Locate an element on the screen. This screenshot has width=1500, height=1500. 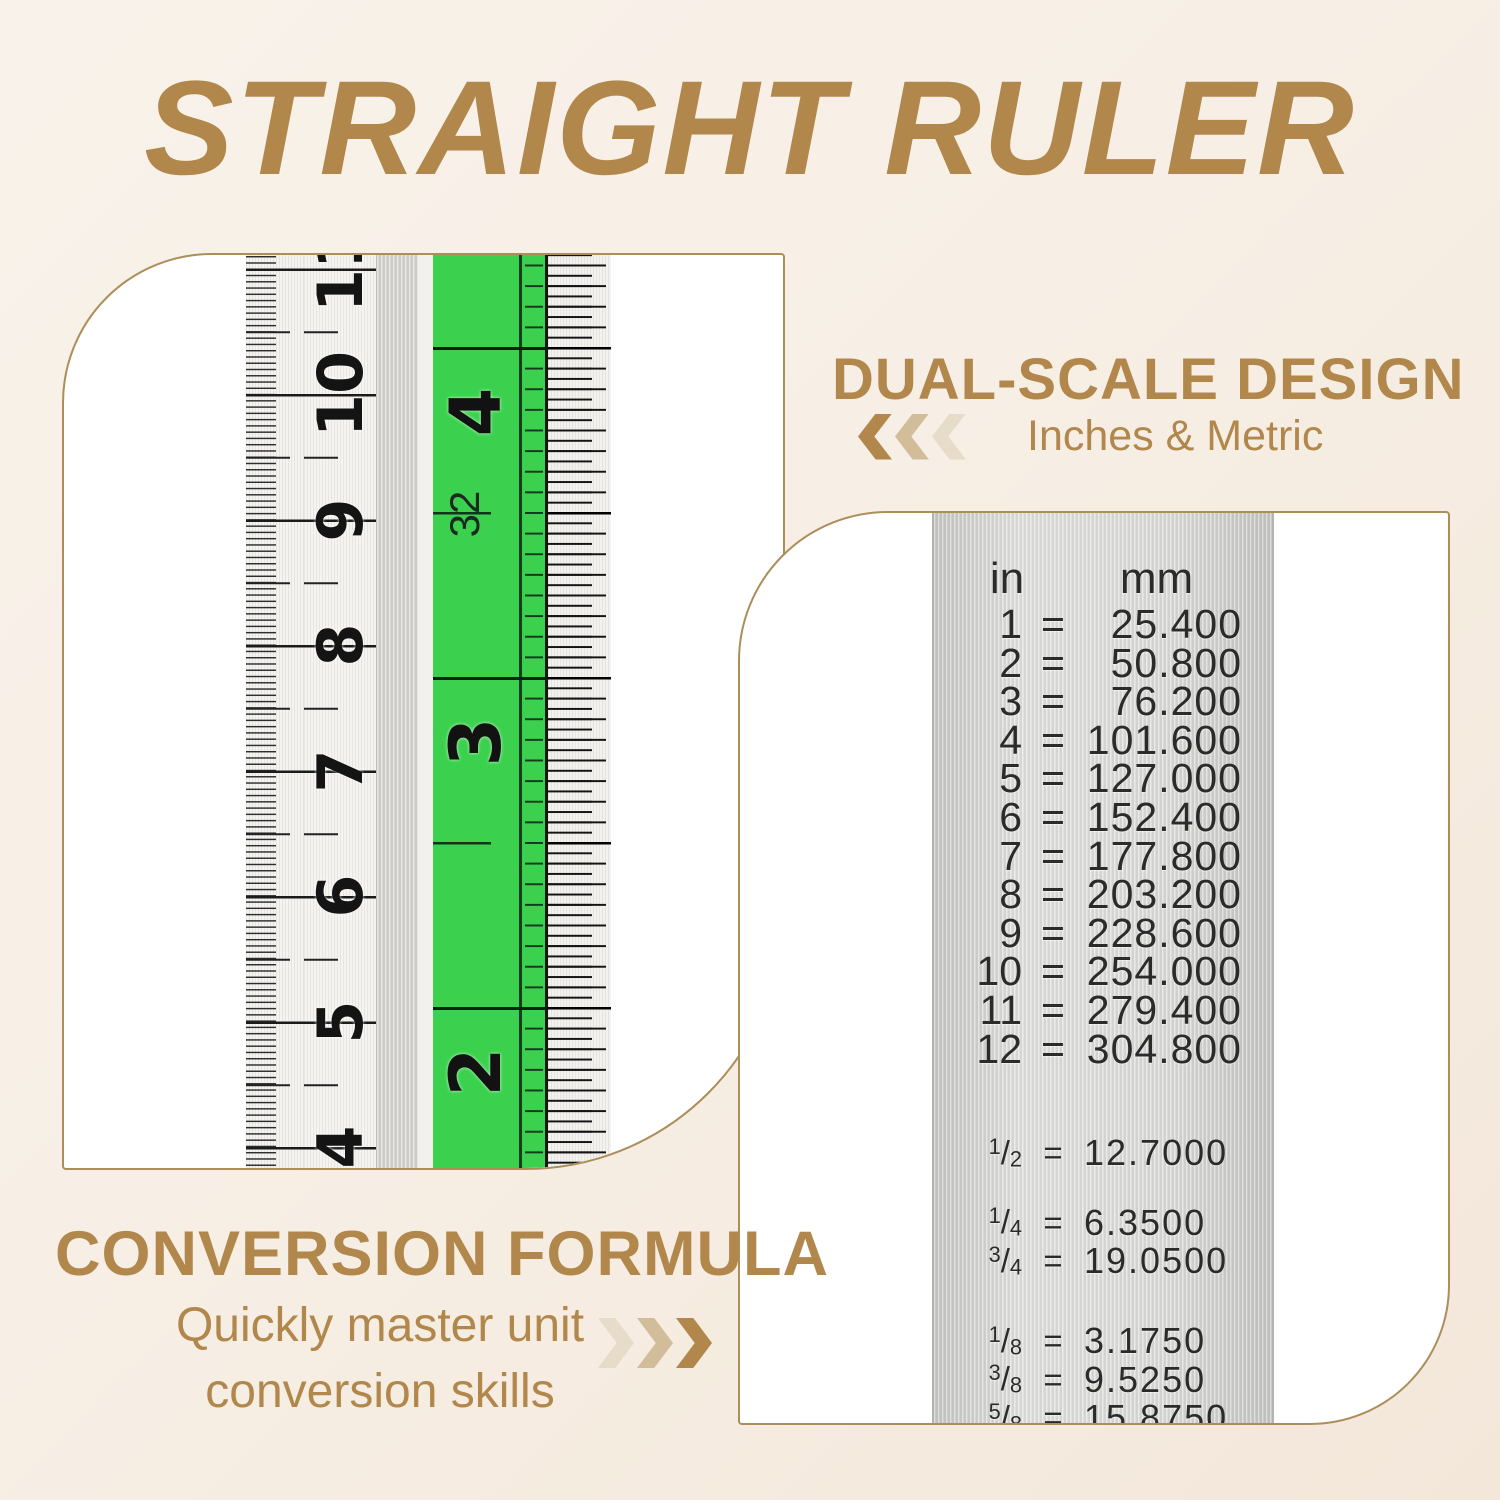
column-header-mm: mm is located at coordinates (1156, 578).